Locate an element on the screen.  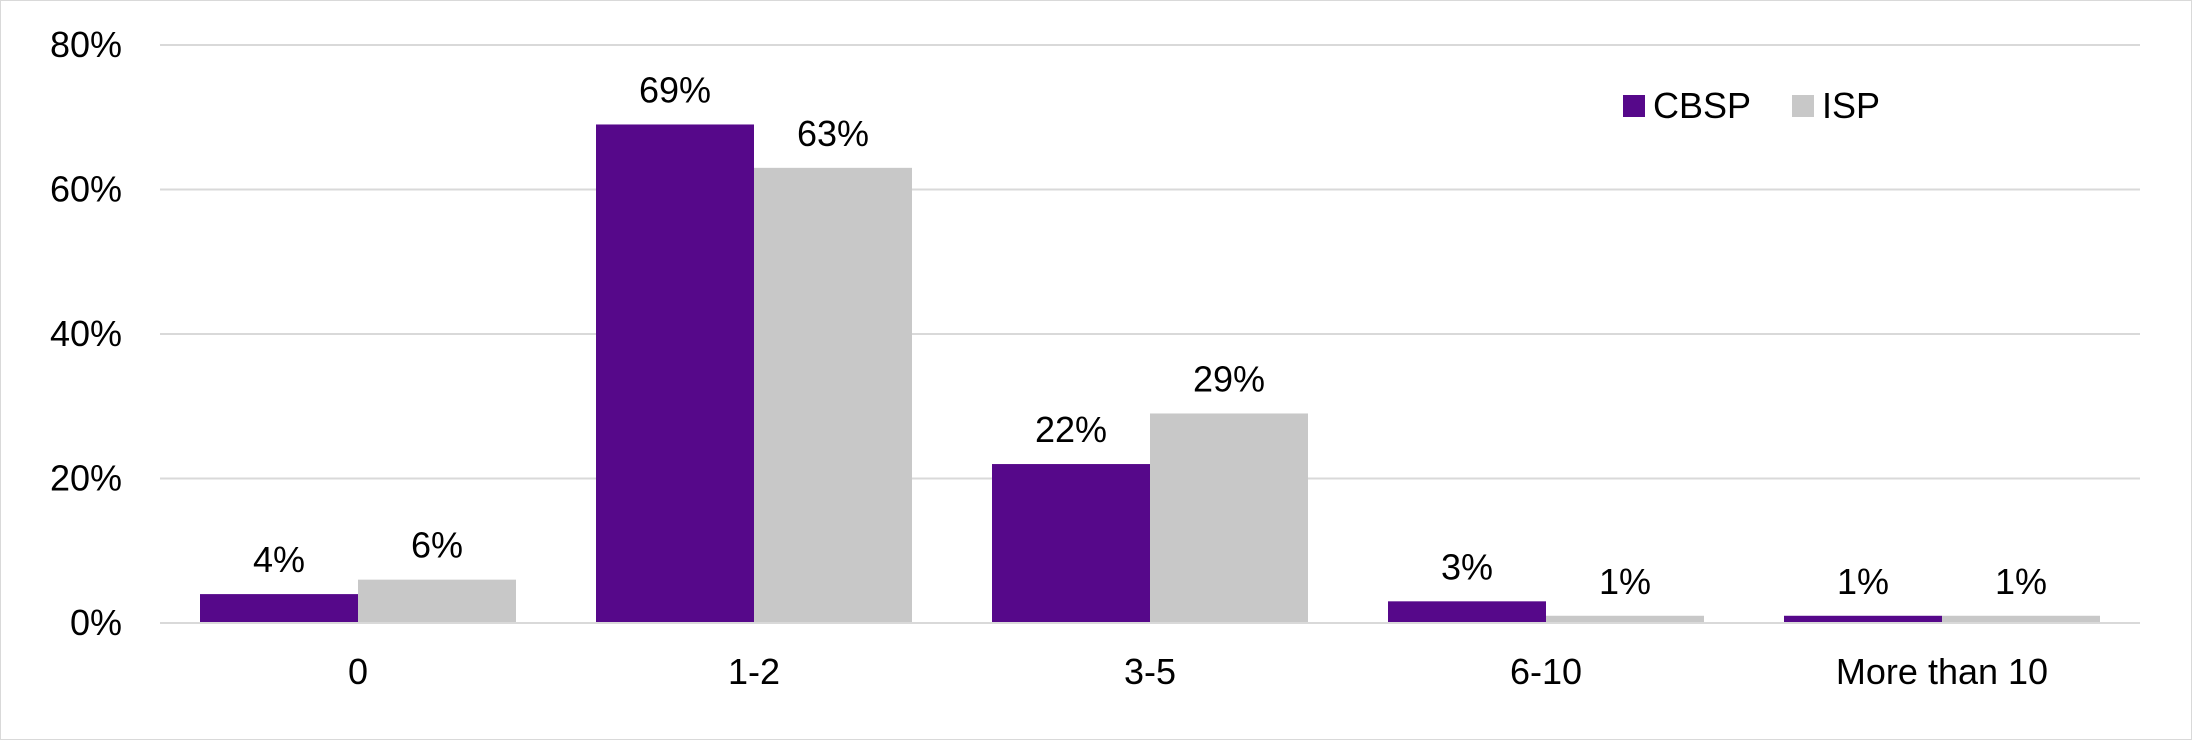
x-tick-label-1-2: 1-2 is located at coordinates (754, 671).